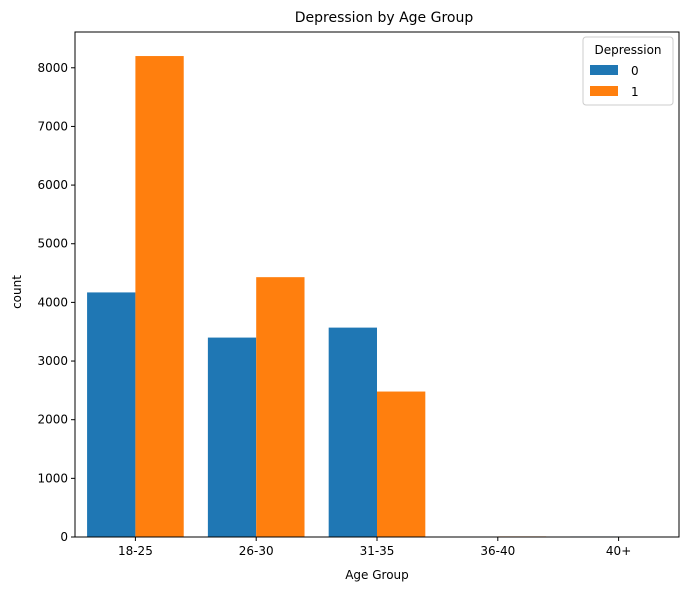 The width and height of the screenshot is (690, 590). What do you see at coordinates (52, 126) in the screenshot?
I see `y-tick-label: 7000` at bounding box center [52, 126].